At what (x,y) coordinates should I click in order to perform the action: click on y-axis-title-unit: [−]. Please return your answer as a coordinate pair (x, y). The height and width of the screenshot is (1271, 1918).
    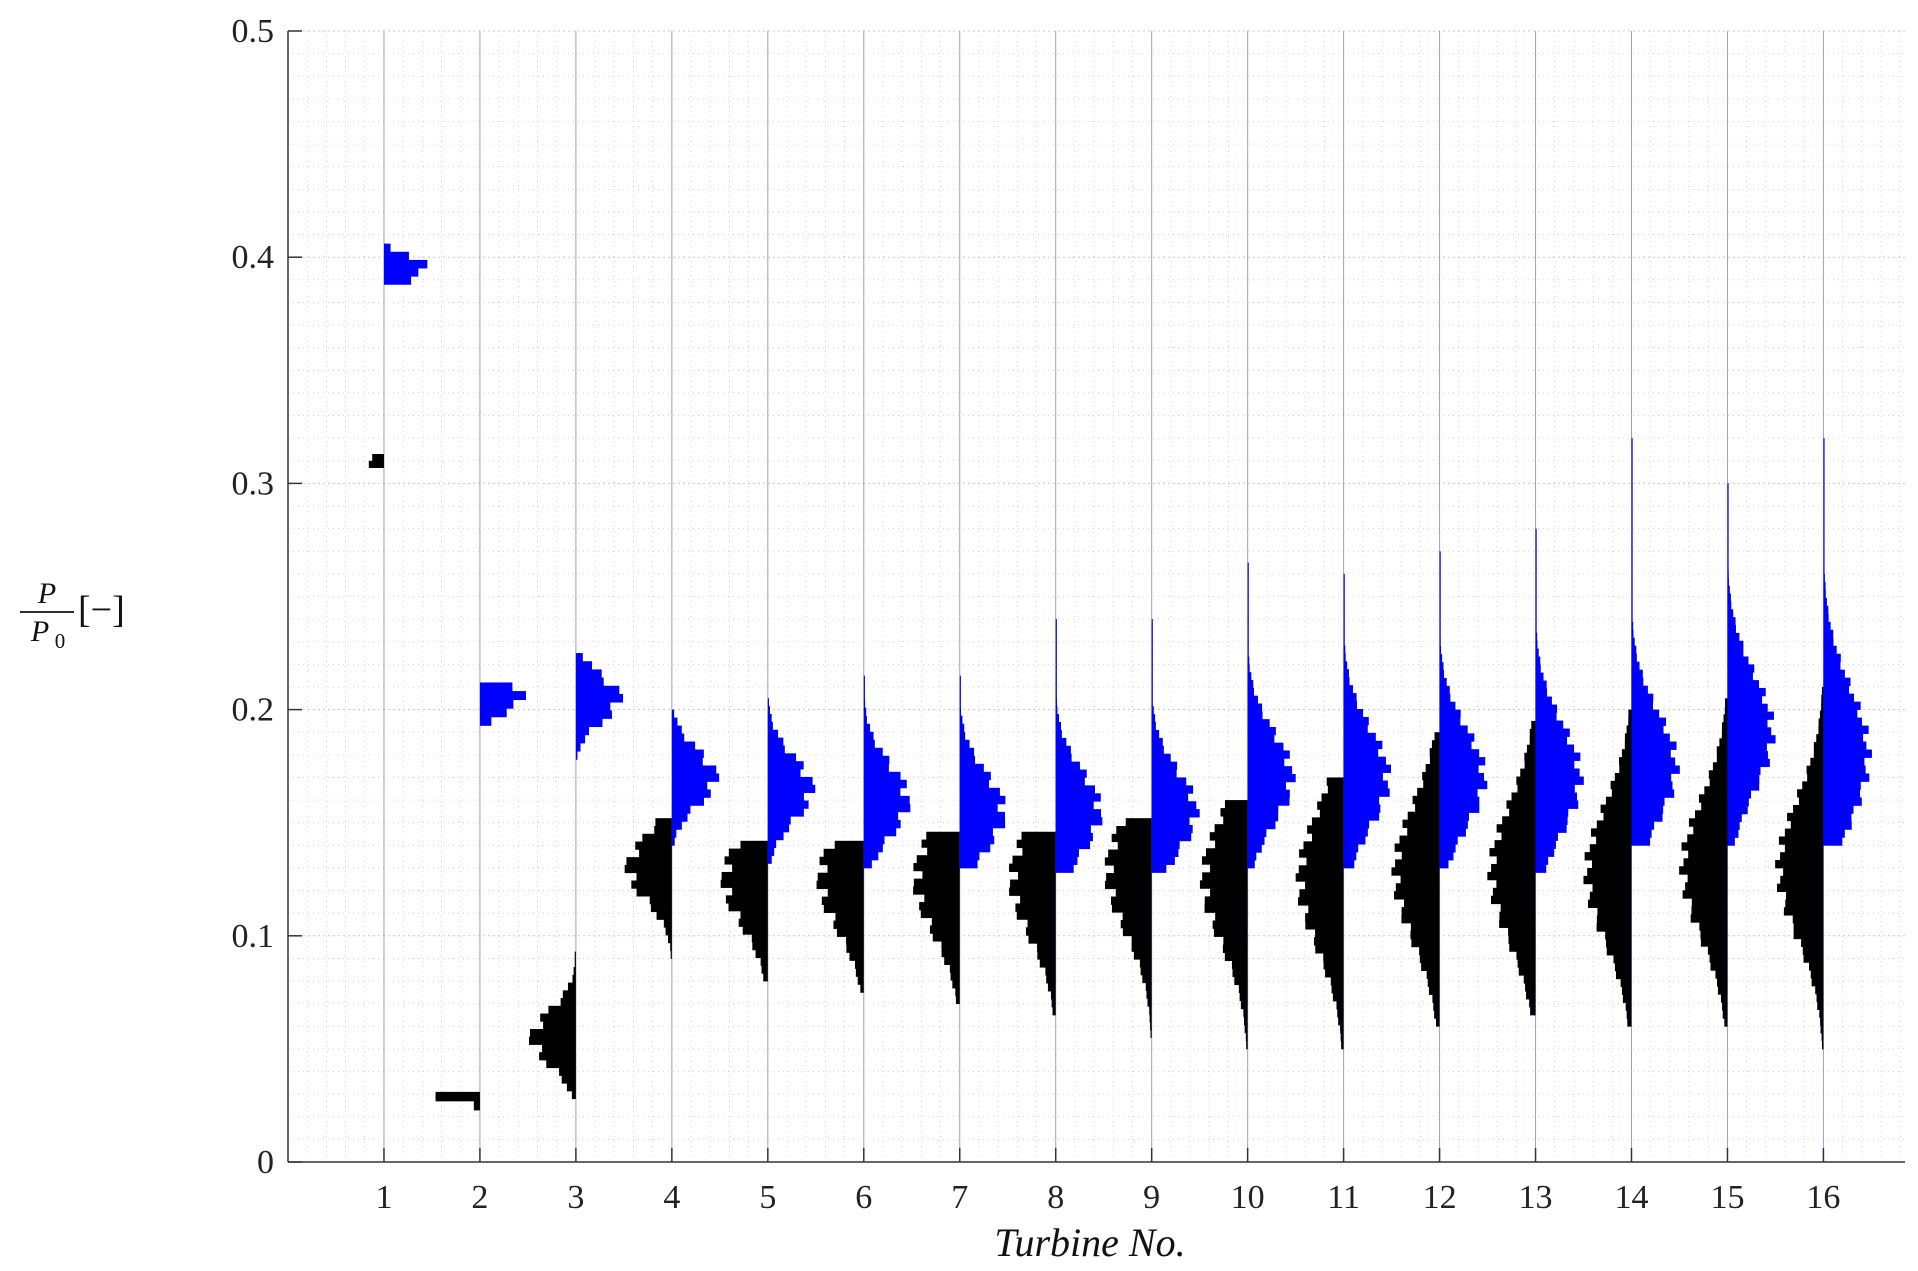
    Looking at the image, I should click on (101, 610).